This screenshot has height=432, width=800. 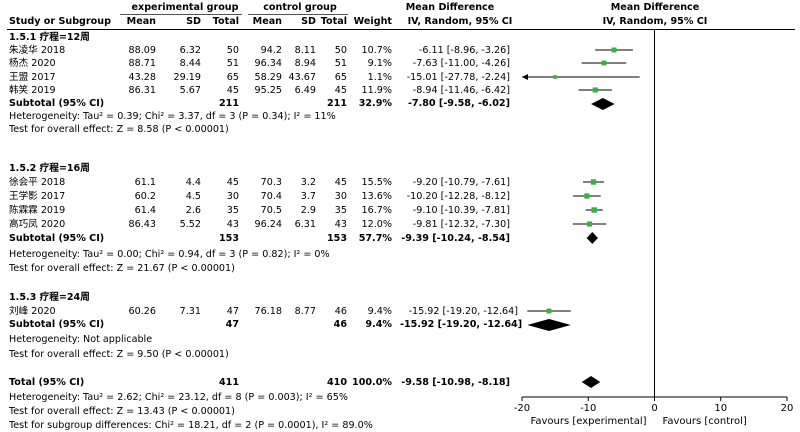 I want to click on exp-total: 35, so click(x=232, y=210).